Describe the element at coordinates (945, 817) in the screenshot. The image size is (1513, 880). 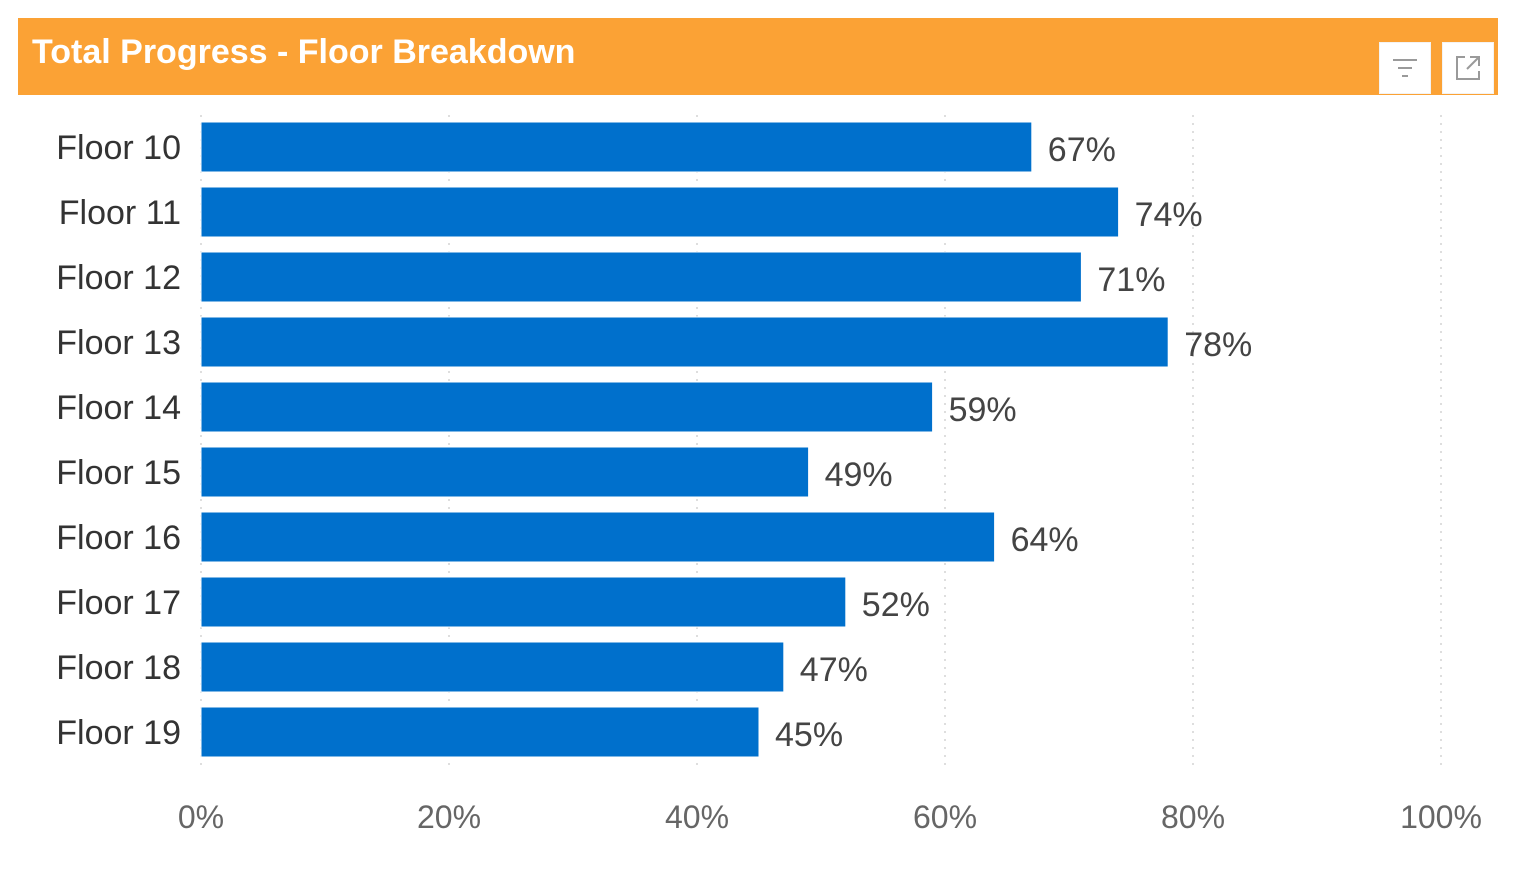
I see `x-tick-label: 60%` at that location.